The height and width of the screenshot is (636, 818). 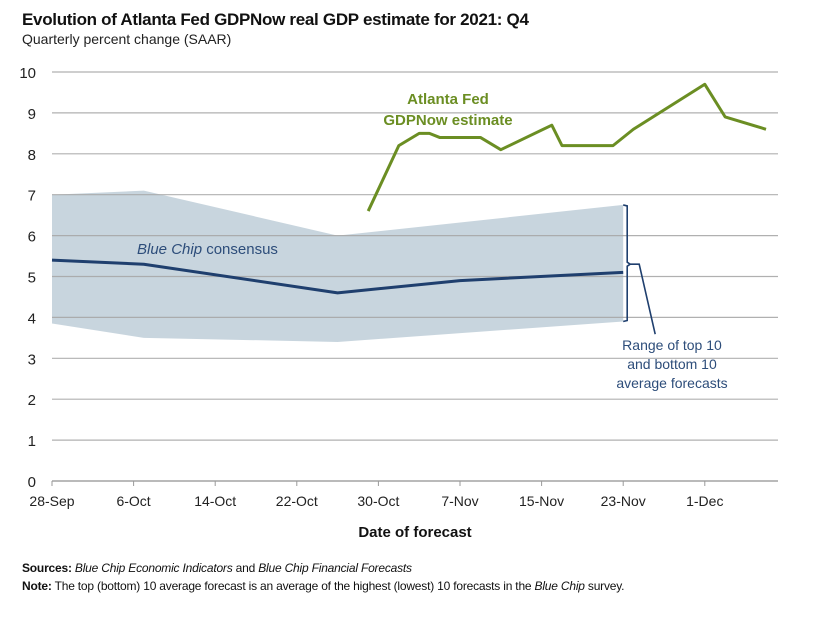 What do you see at coordinates (414, 532) in the screenshot?
I see `x-axis-label: Date of forecast` at bounding box center [414, 532].